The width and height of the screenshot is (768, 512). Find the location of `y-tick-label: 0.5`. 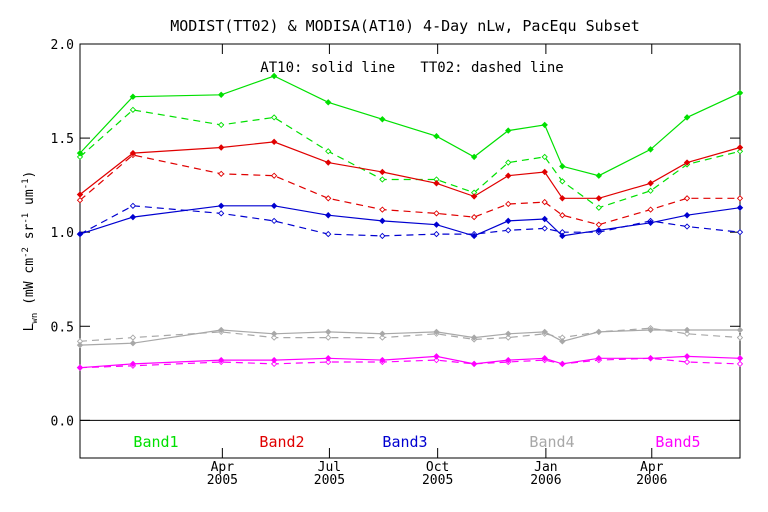

y-tick-label: 0.5 is located at coordinates (62, 327).